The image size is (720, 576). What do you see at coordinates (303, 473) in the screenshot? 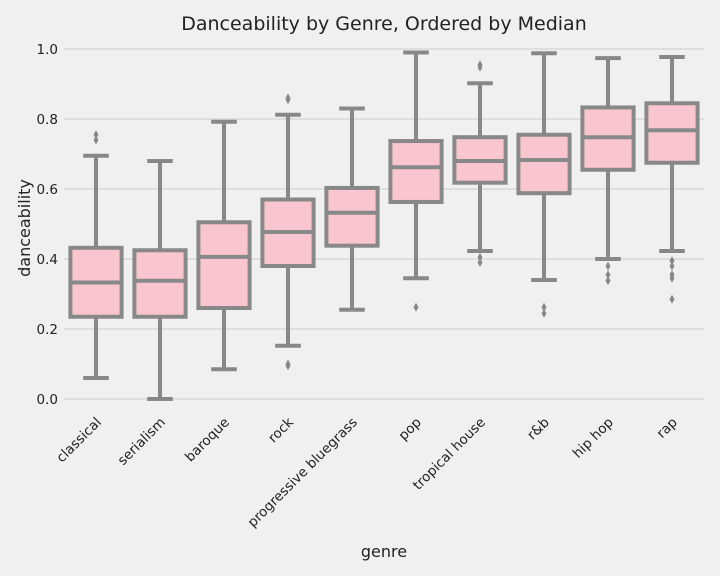
I see `x-tick-label-4: progressive bluegrass` at bounding box center [303, 473].